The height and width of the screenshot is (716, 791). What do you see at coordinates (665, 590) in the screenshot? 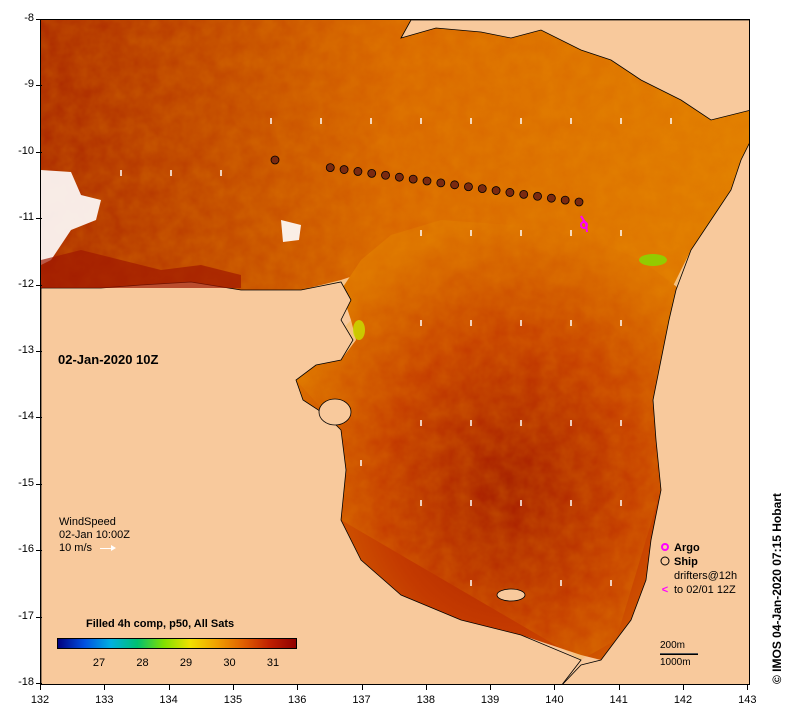
I see `drifter-icon: <` at bounding box center [665, 590].